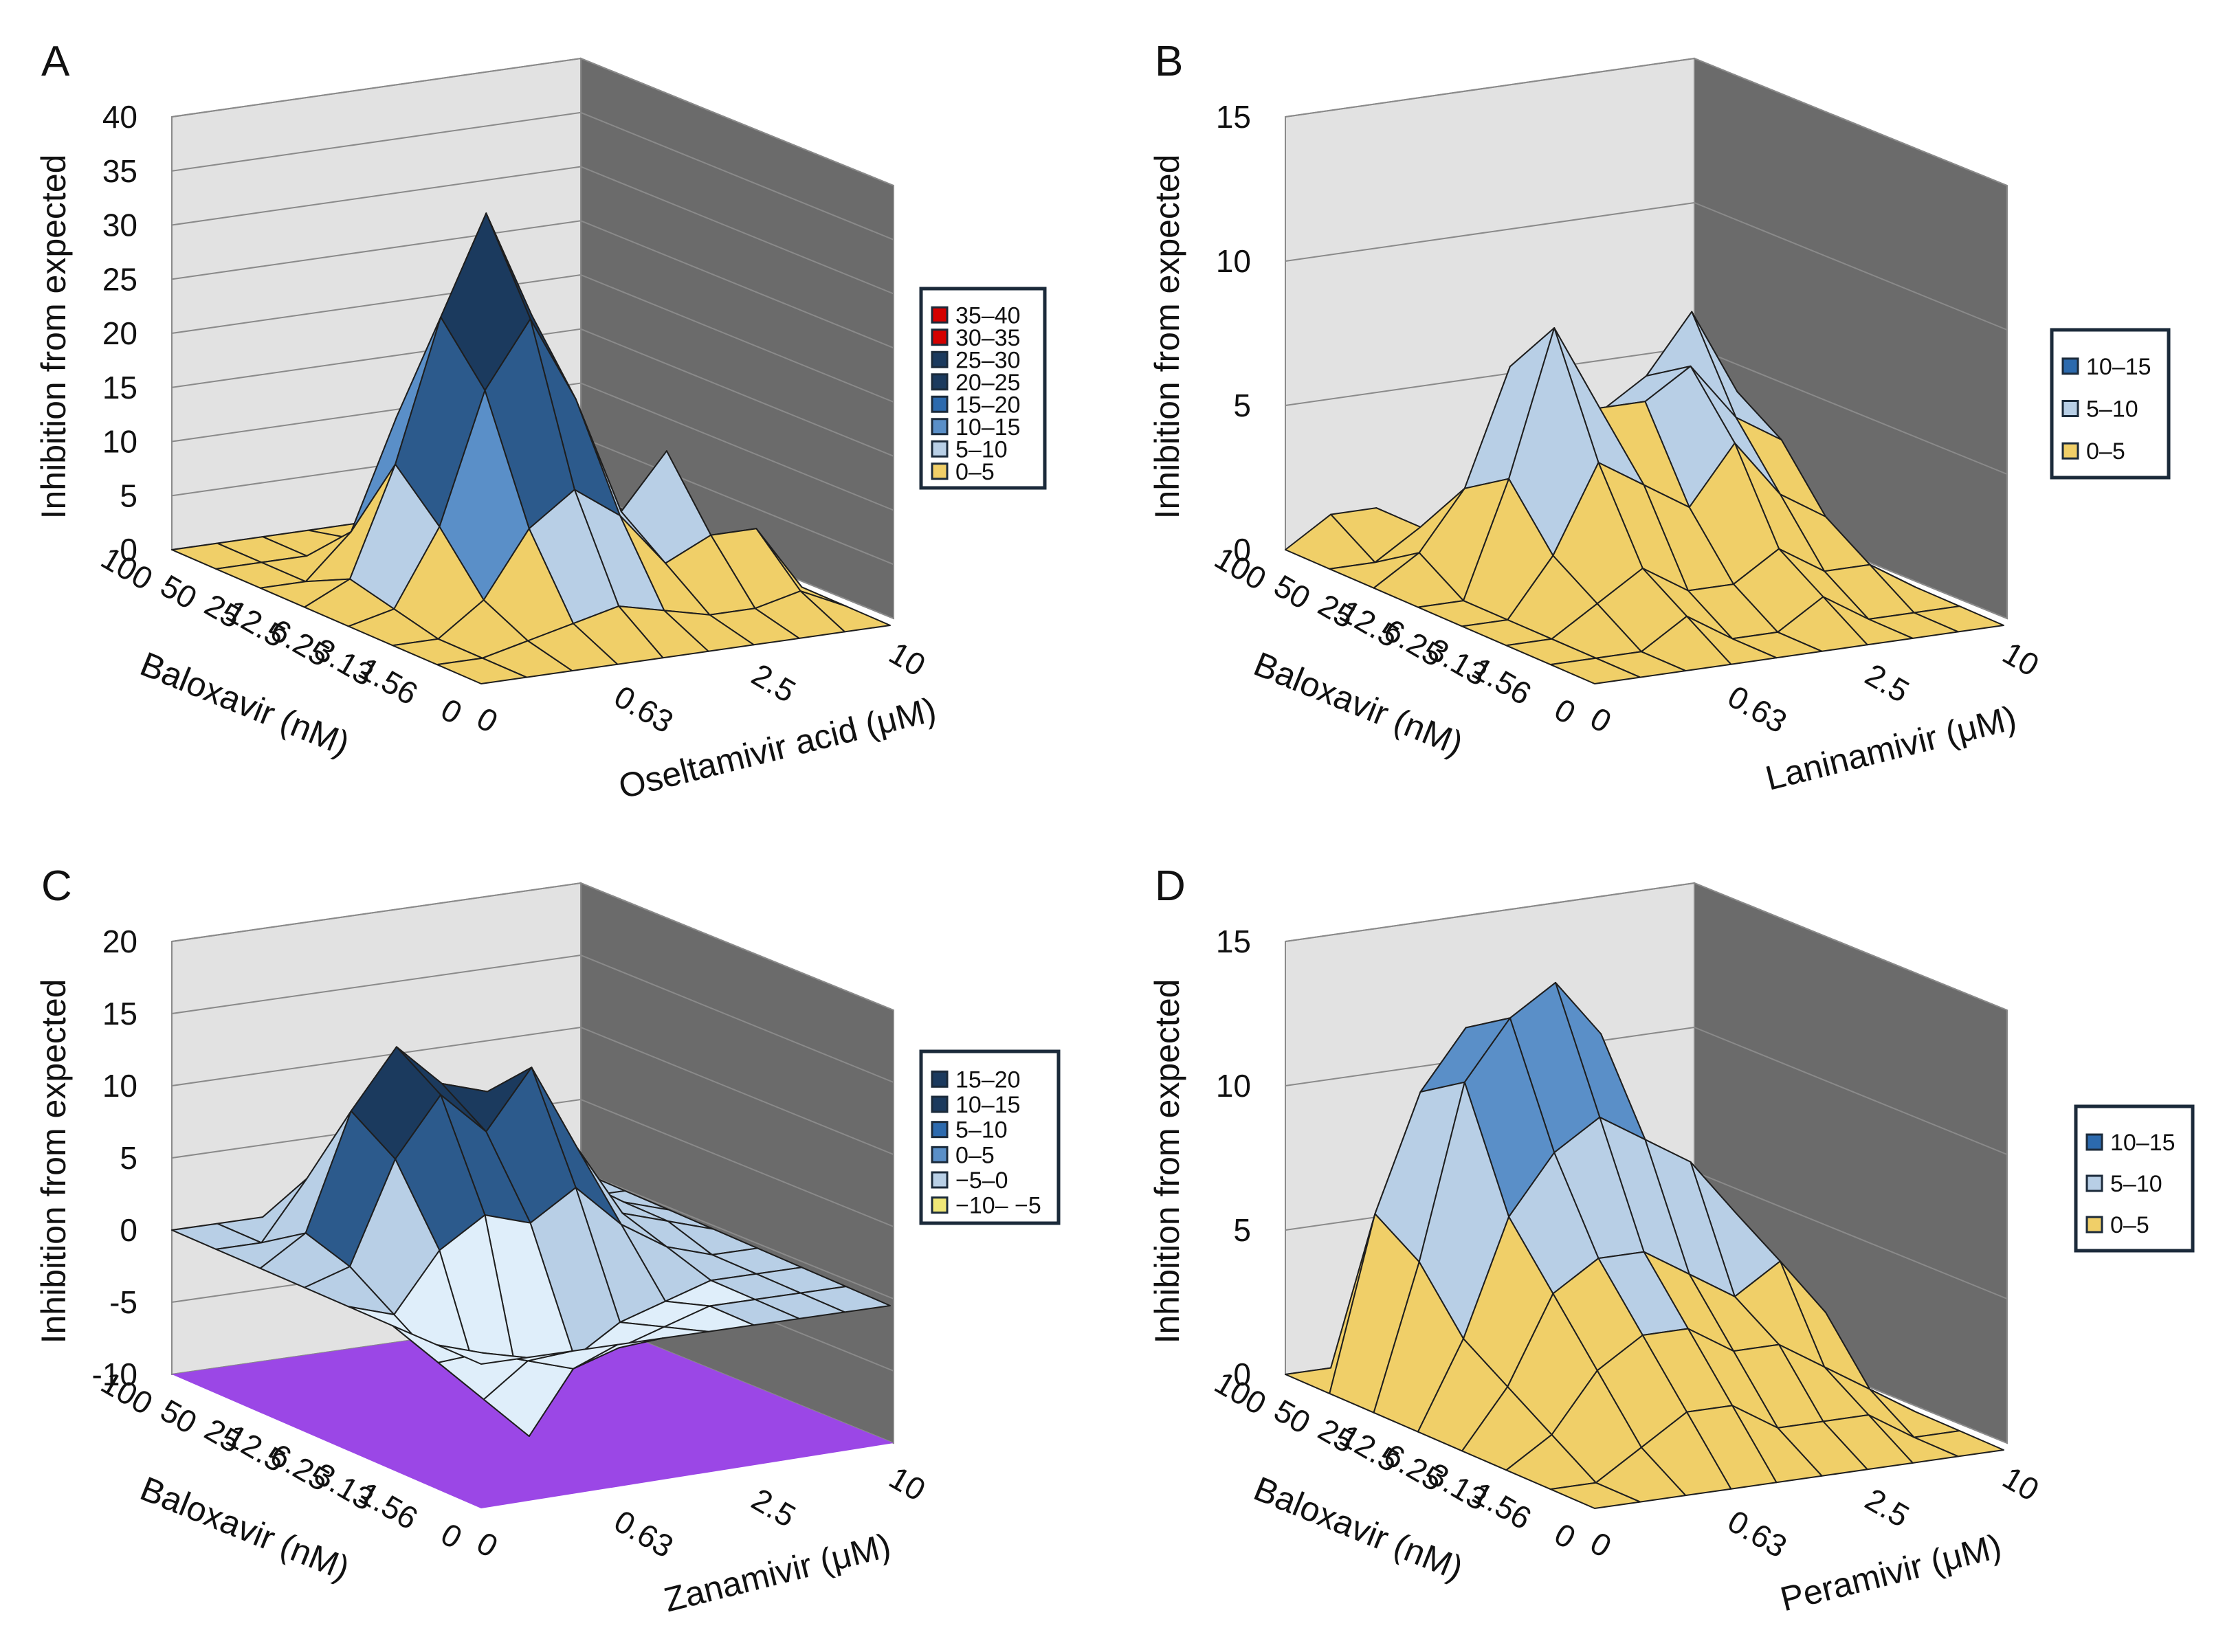 The width and height of the screenshot is (2225, 1652). I want to click on panel-label: D, so click(1170, 886).